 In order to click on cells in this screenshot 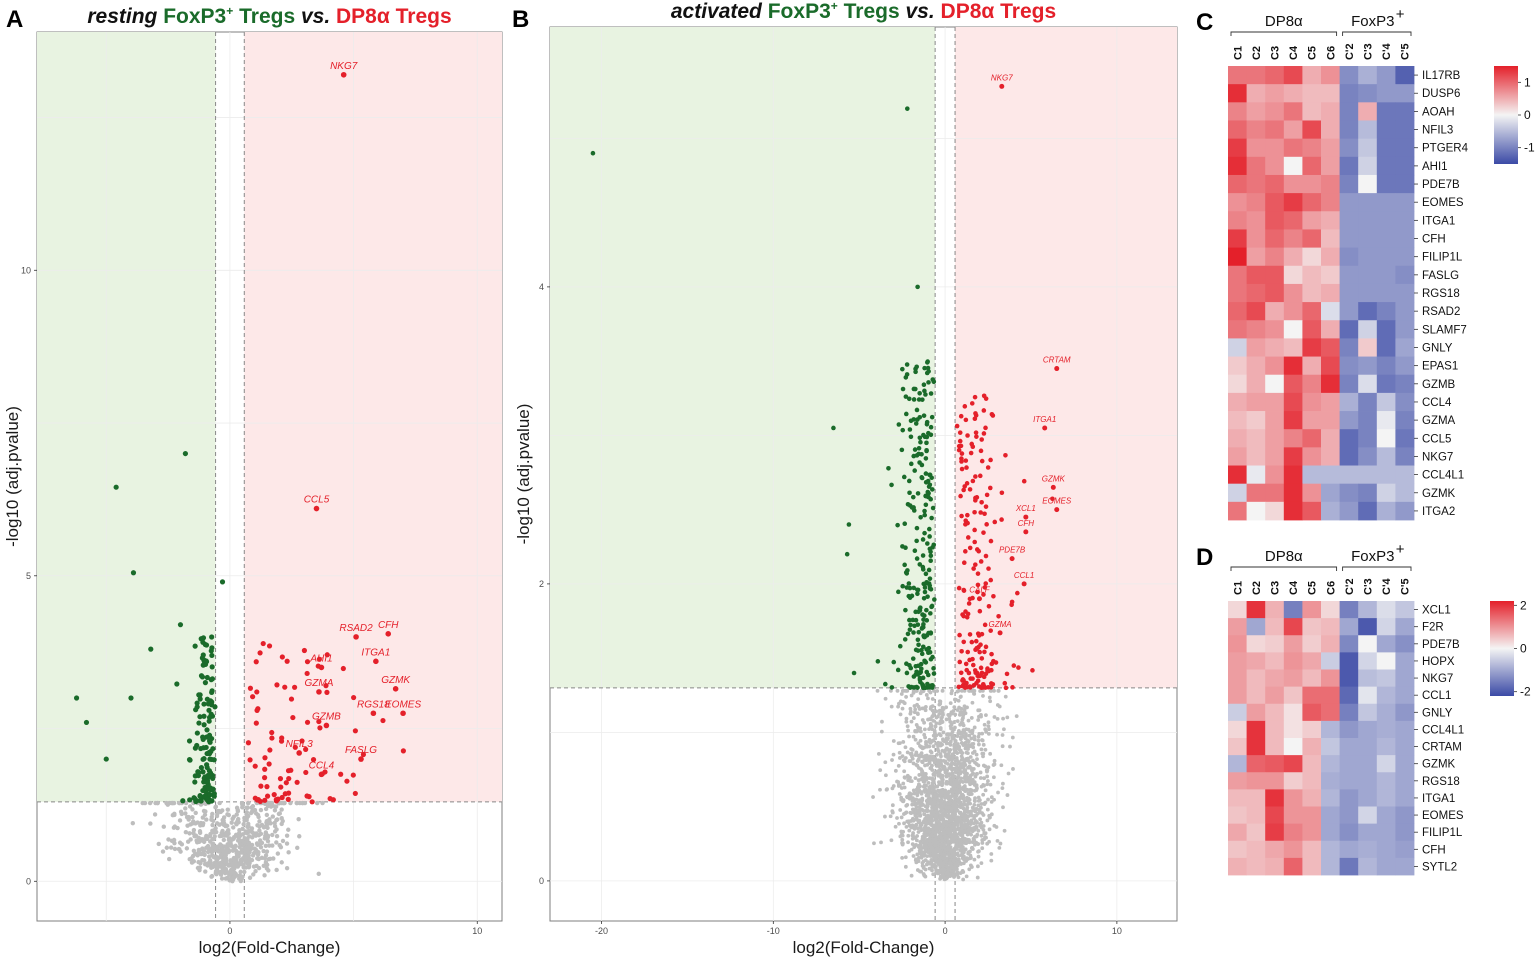, I will do `click(1321, 293)`.